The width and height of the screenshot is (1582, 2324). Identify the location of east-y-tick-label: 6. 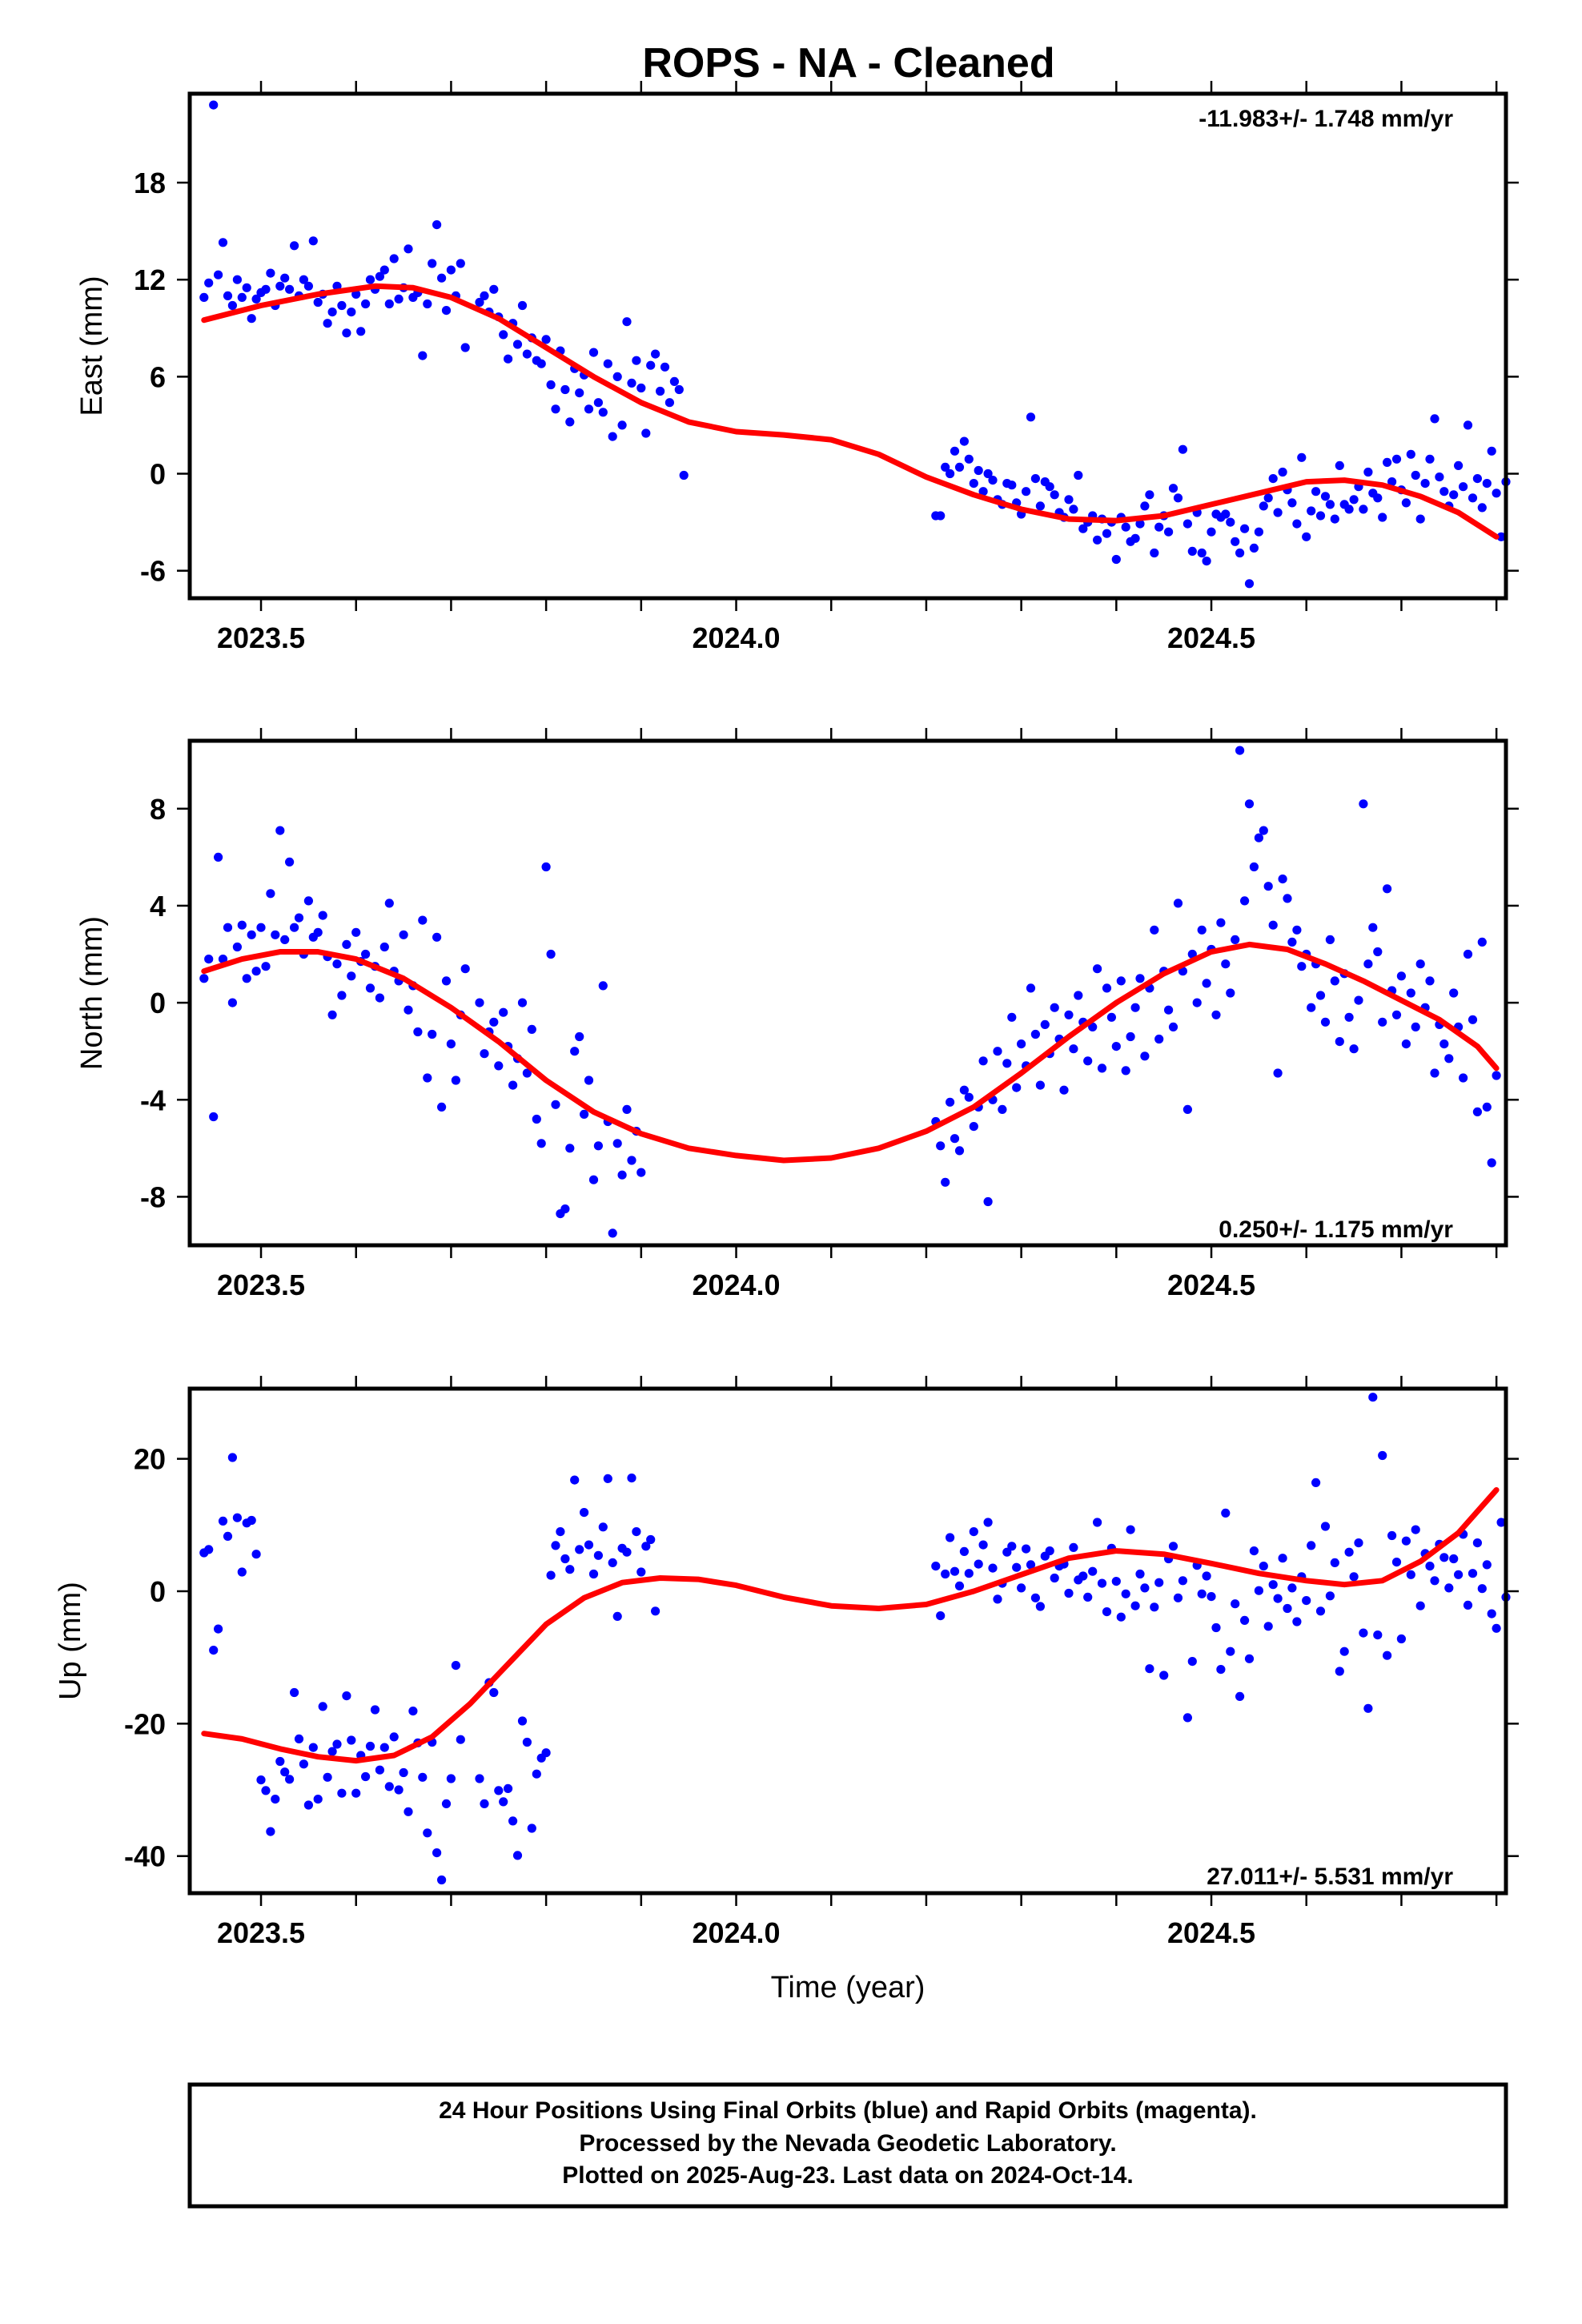
(158, 376).